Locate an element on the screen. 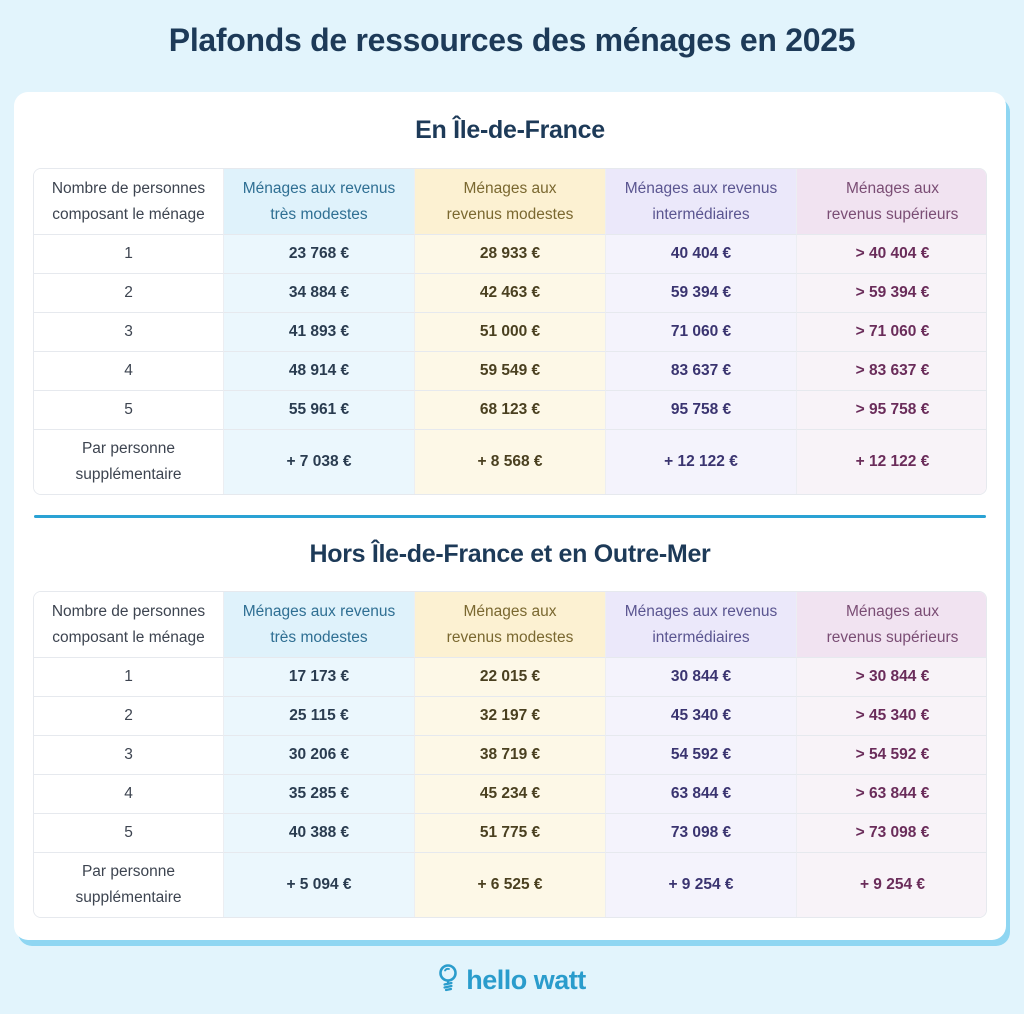 The image size is (1024, 1014). cell-value: 71 060 € is located at coordinates (701, 332).